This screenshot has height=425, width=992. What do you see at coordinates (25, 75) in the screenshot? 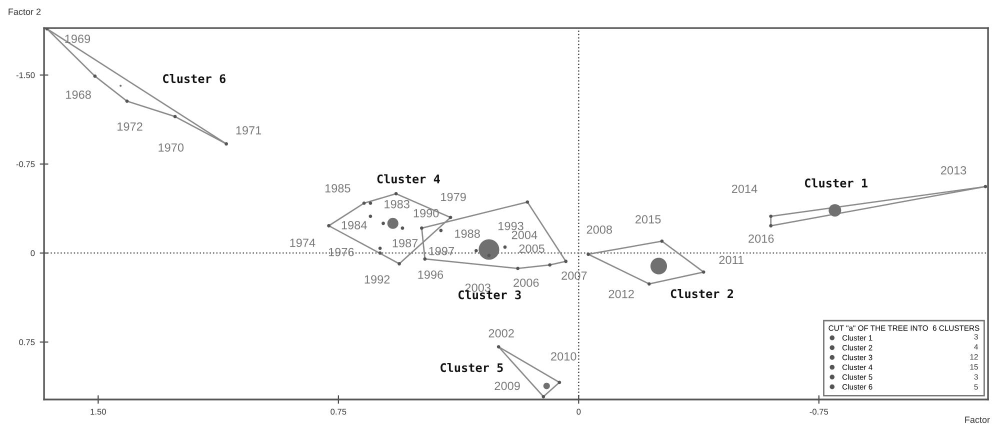
I see `y-tick-label: -1.50` at bounding box center [25, 75].